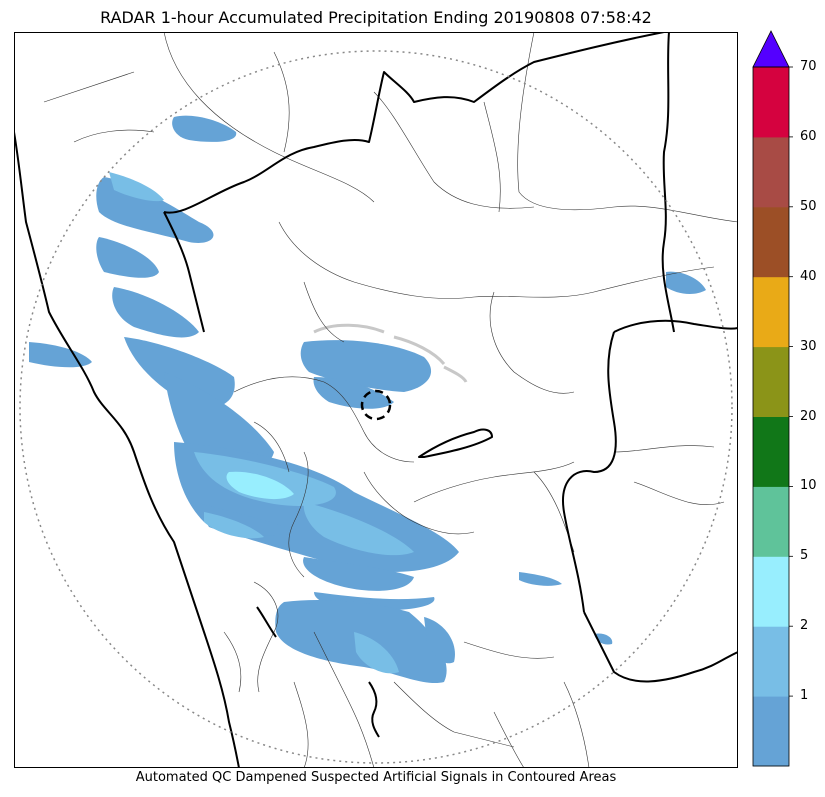 This screenshot has height=797, width=825. I want to click on colorbar-tick-label: 50, so click(808, 206).